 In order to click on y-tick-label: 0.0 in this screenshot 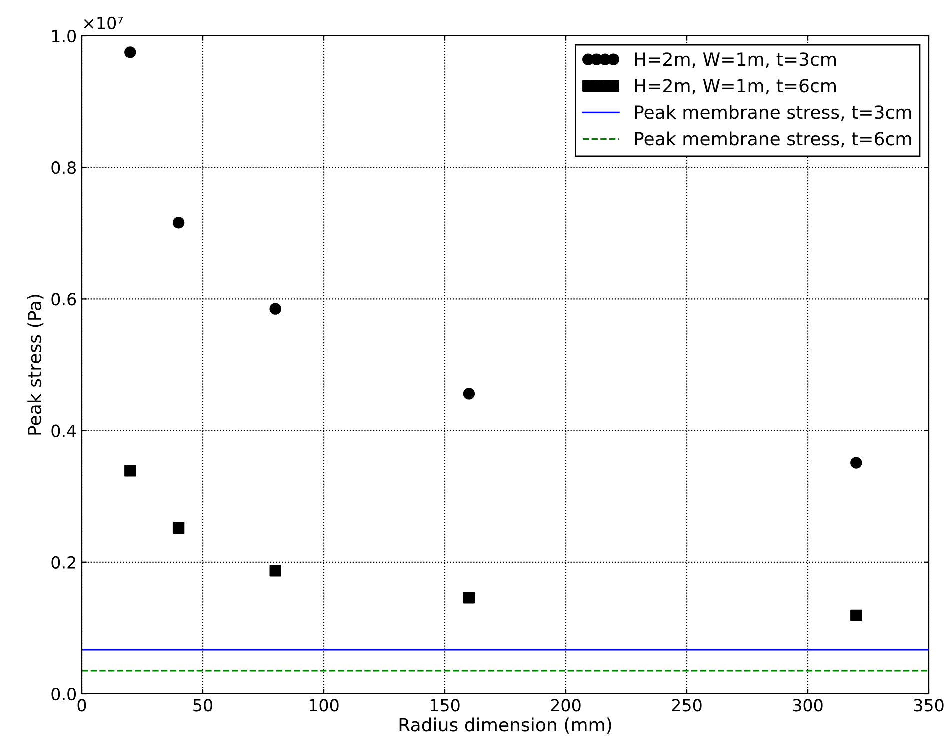, I will do `click(64, 694)`.